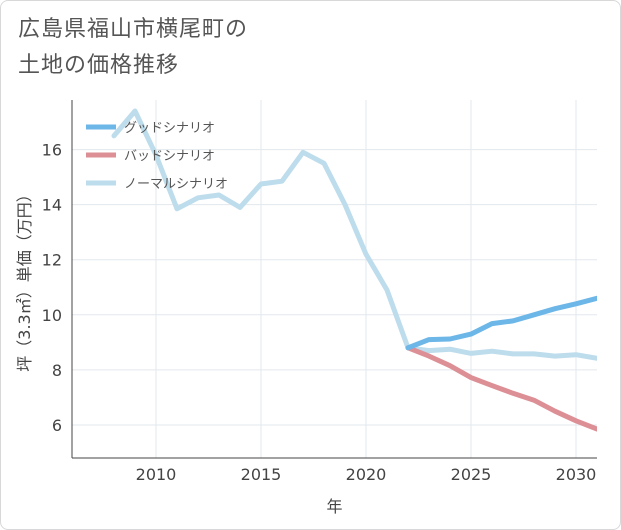  I want to click on y-tick-label: 16, so click(52, 150).